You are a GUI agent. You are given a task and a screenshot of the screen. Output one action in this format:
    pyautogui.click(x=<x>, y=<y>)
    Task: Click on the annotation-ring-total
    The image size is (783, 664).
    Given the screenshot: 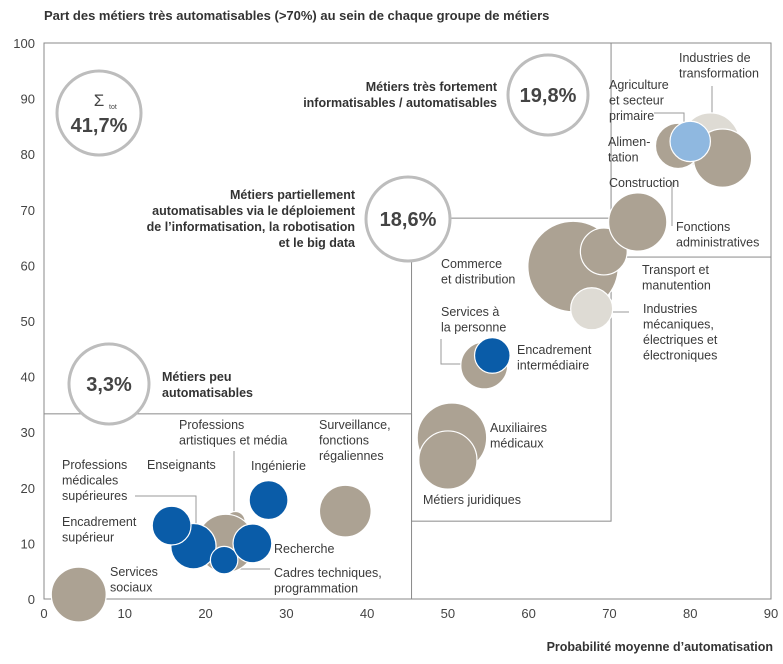 What is the action you would take?
    pyautogui.click(x=99, y=113)
    